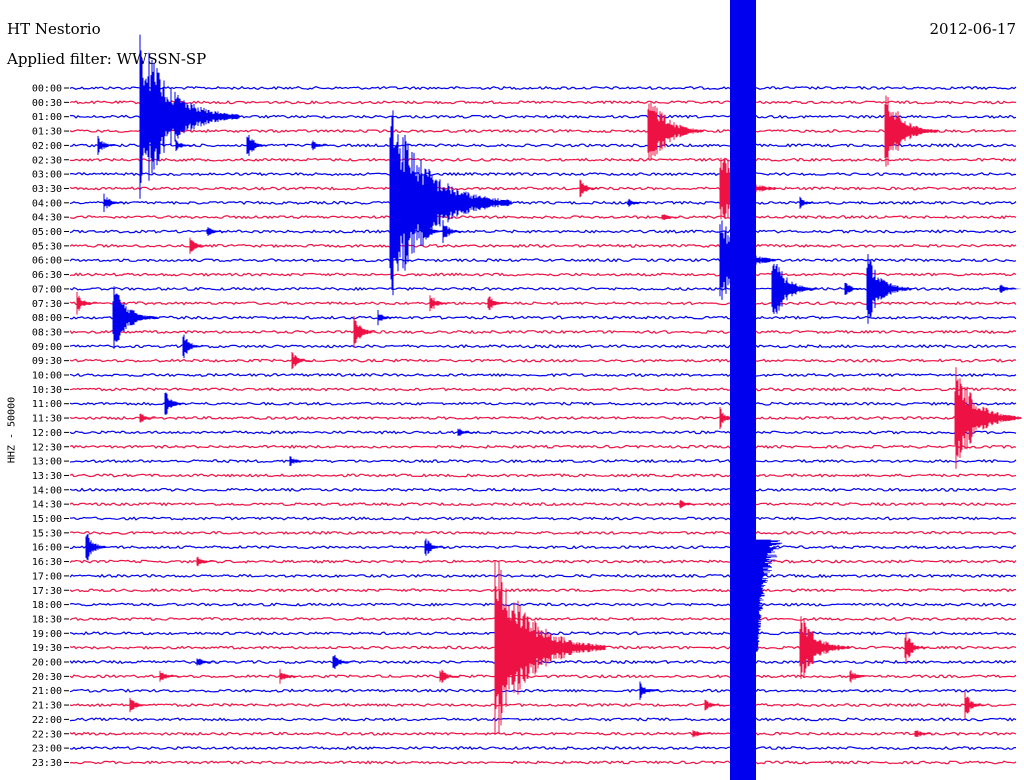  I want to click on row-tick-label: 00:00, so click(47, 89).